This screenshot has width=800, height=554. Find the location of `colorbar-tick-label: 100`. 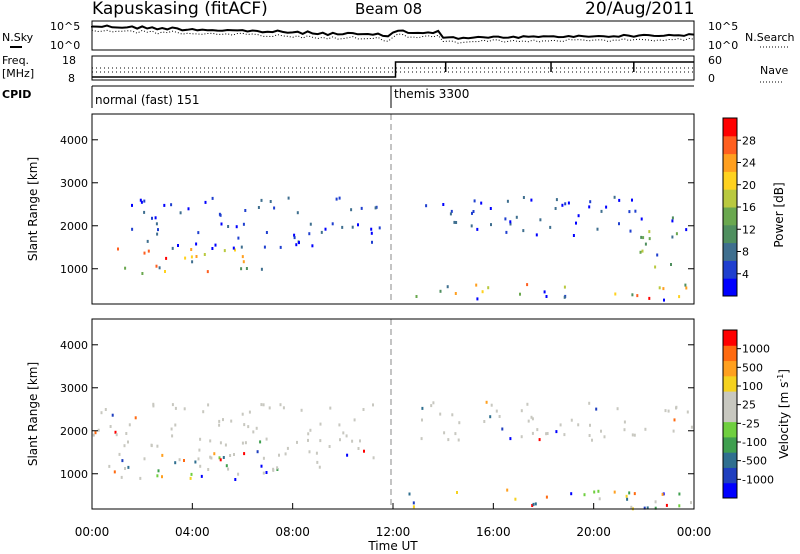

colorbar-tick-label: 100 is located at coordinates (752, 386).